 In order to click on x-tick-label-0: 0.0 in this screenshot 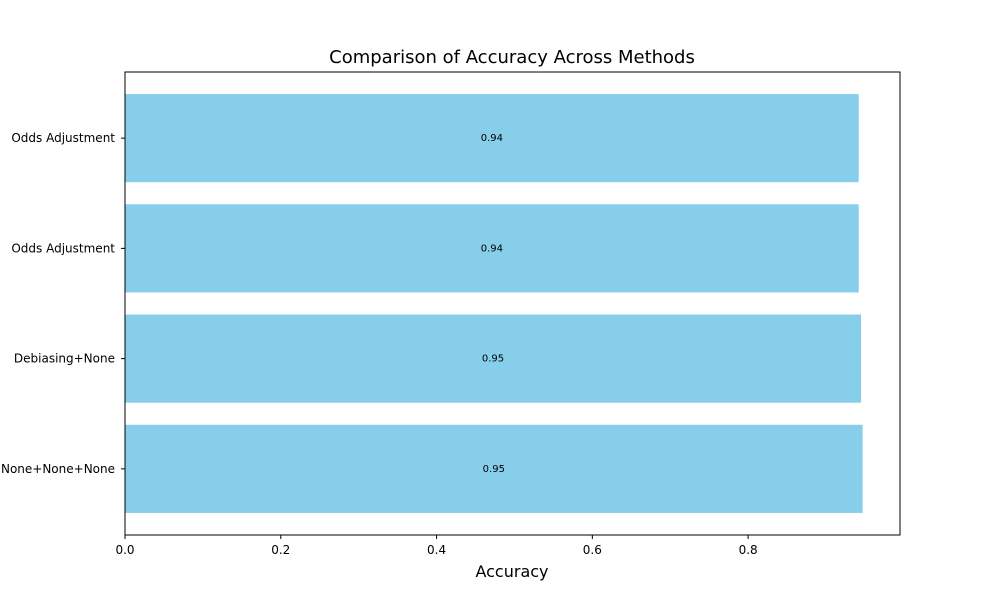, I will do `click(124, 550)`.